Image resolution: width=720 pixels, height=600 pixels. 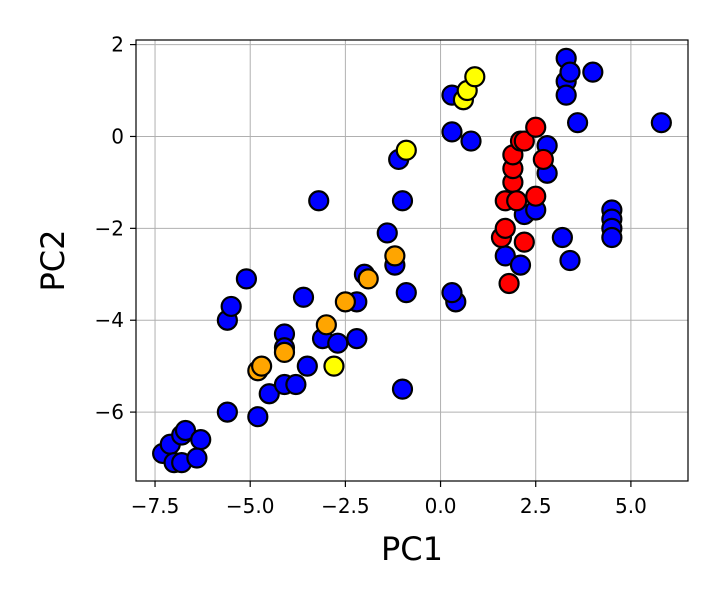 I want to click on y-tick-label: −2, so click(x=109, y=228).